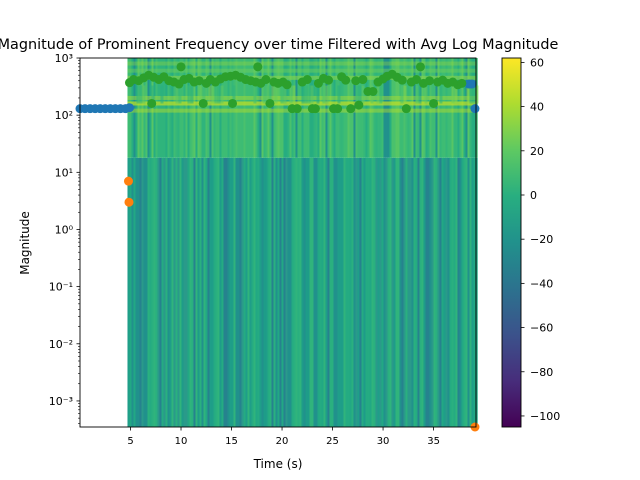  Describe the element at coordinates (231, 441) in the screenshot. I see `x-tick-label: 15` at that location.